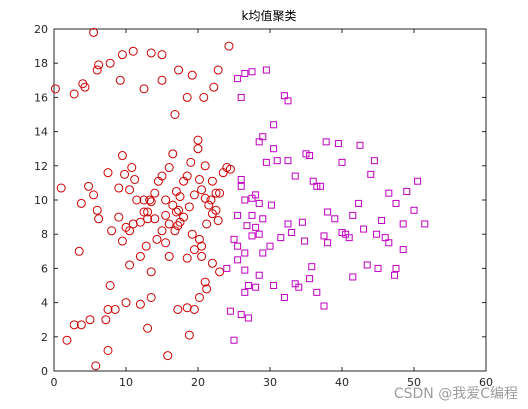  Describe the element at coordinates (41, 132) in the screenshot. I see `y-tick-label: 14` at that location.